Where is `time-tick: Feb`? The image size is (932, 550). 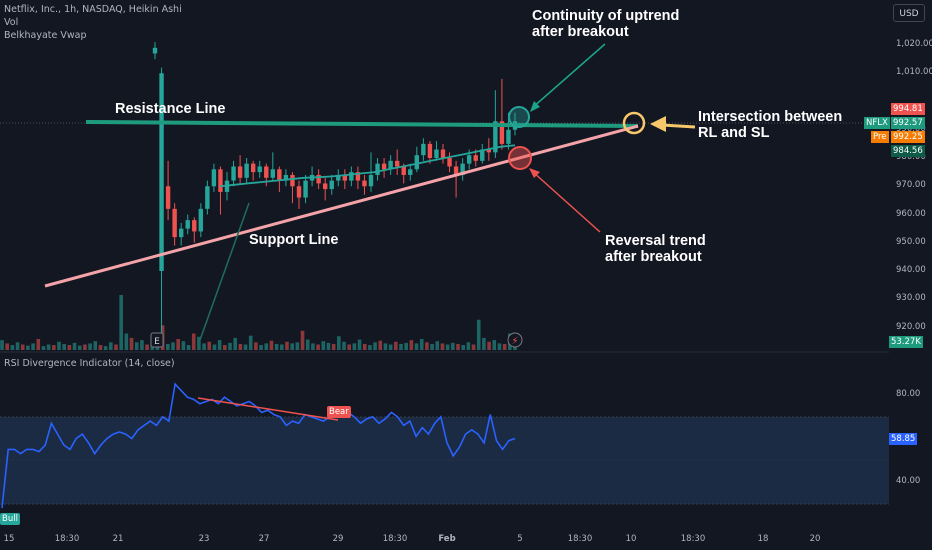 time-tick: Feb is located at coordinates (447, 539).